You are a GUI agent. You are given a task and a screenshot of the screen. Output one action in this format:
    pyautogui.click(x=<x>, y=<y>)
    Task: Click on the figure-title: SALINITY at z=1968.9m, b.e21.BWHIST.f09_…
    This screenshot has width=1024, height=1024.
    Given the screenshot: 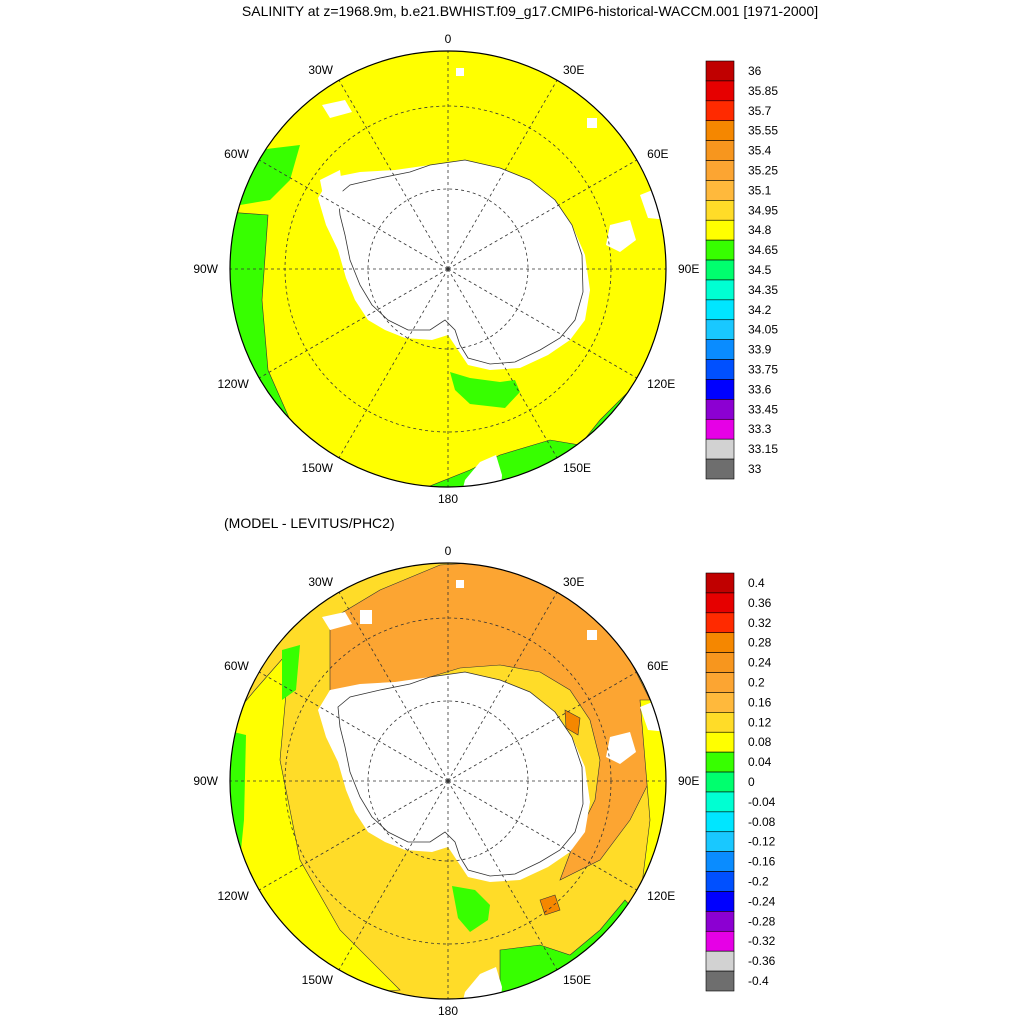 What is the action you would take?
    pyautogui.click(x=530, y=11)
    